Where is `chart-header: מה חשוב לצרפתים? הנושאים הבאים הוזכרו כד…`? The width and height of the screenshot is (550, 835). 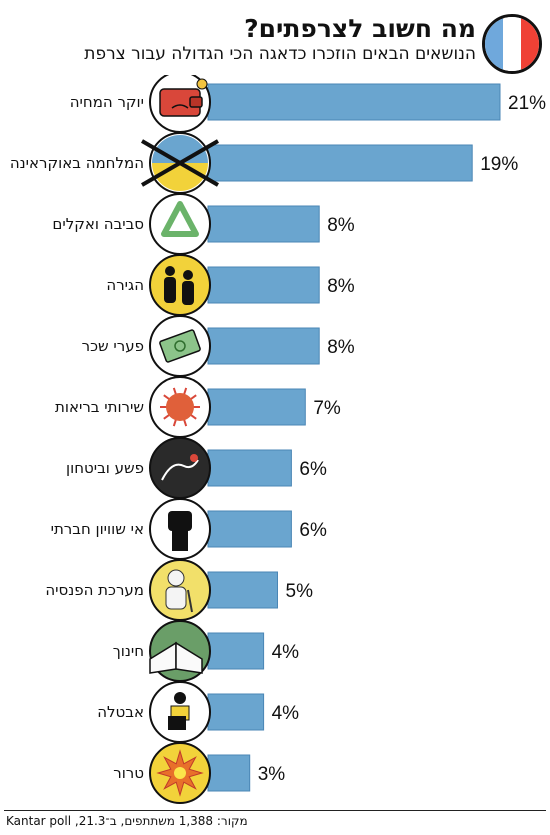
chart-header: מה חשוב לצרפתים? הנושאים הבאים הוזכרו כד… is located at coordinates (275, 37).